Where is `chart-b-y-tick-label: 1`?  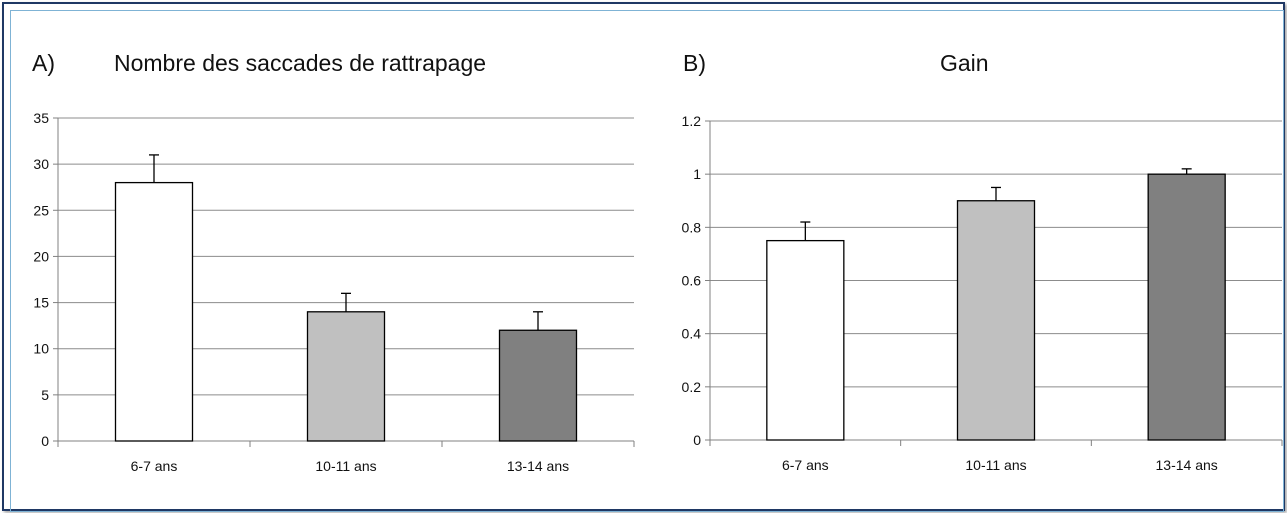
chart-b-y-tick-label: 1 is located at coordinates (697, 174).